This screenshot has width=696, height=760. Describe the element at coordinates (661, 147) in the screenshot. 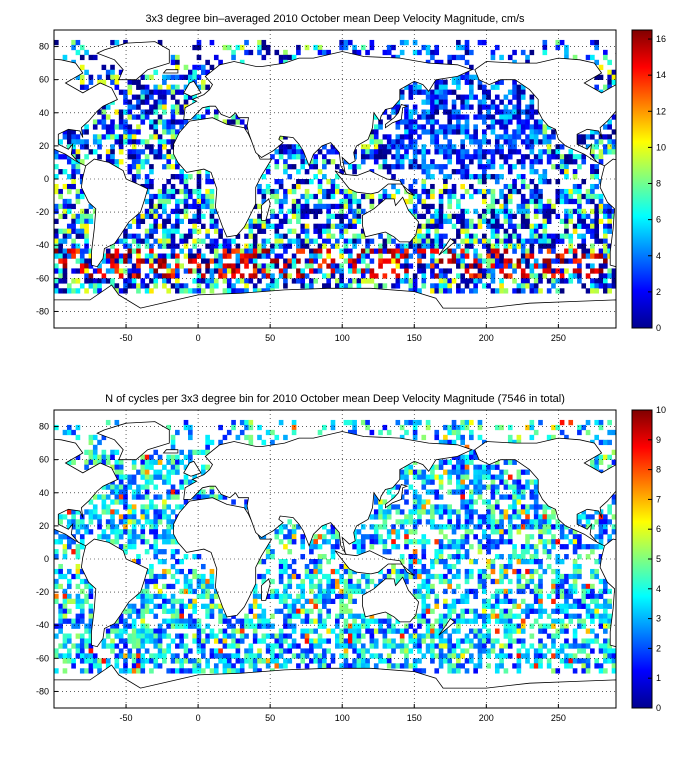

I see `colorbar-tick-label: 10` at that location.